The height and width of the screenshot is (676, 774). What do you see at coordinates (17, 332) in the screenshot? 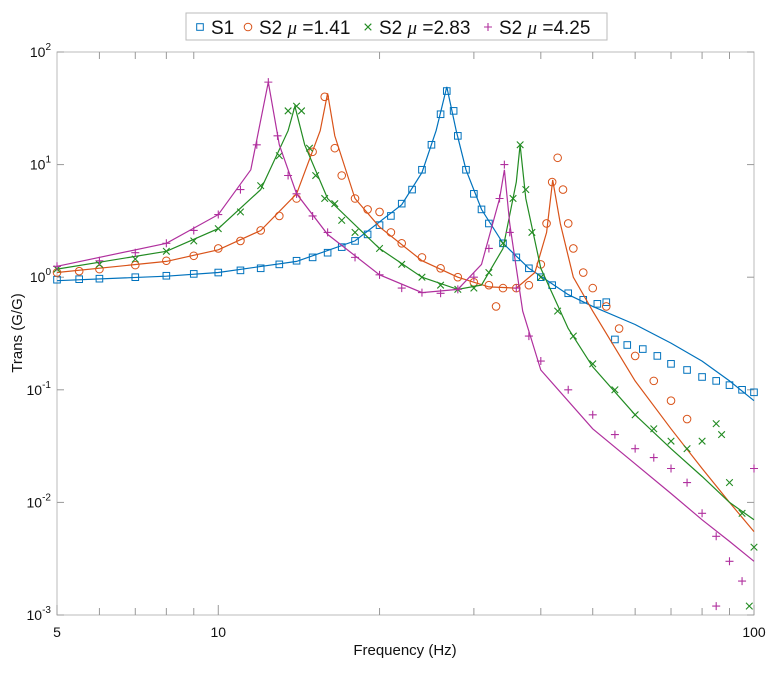
I see `y-axis-label: Trans (G/G)` at bounding box center [17, 332].